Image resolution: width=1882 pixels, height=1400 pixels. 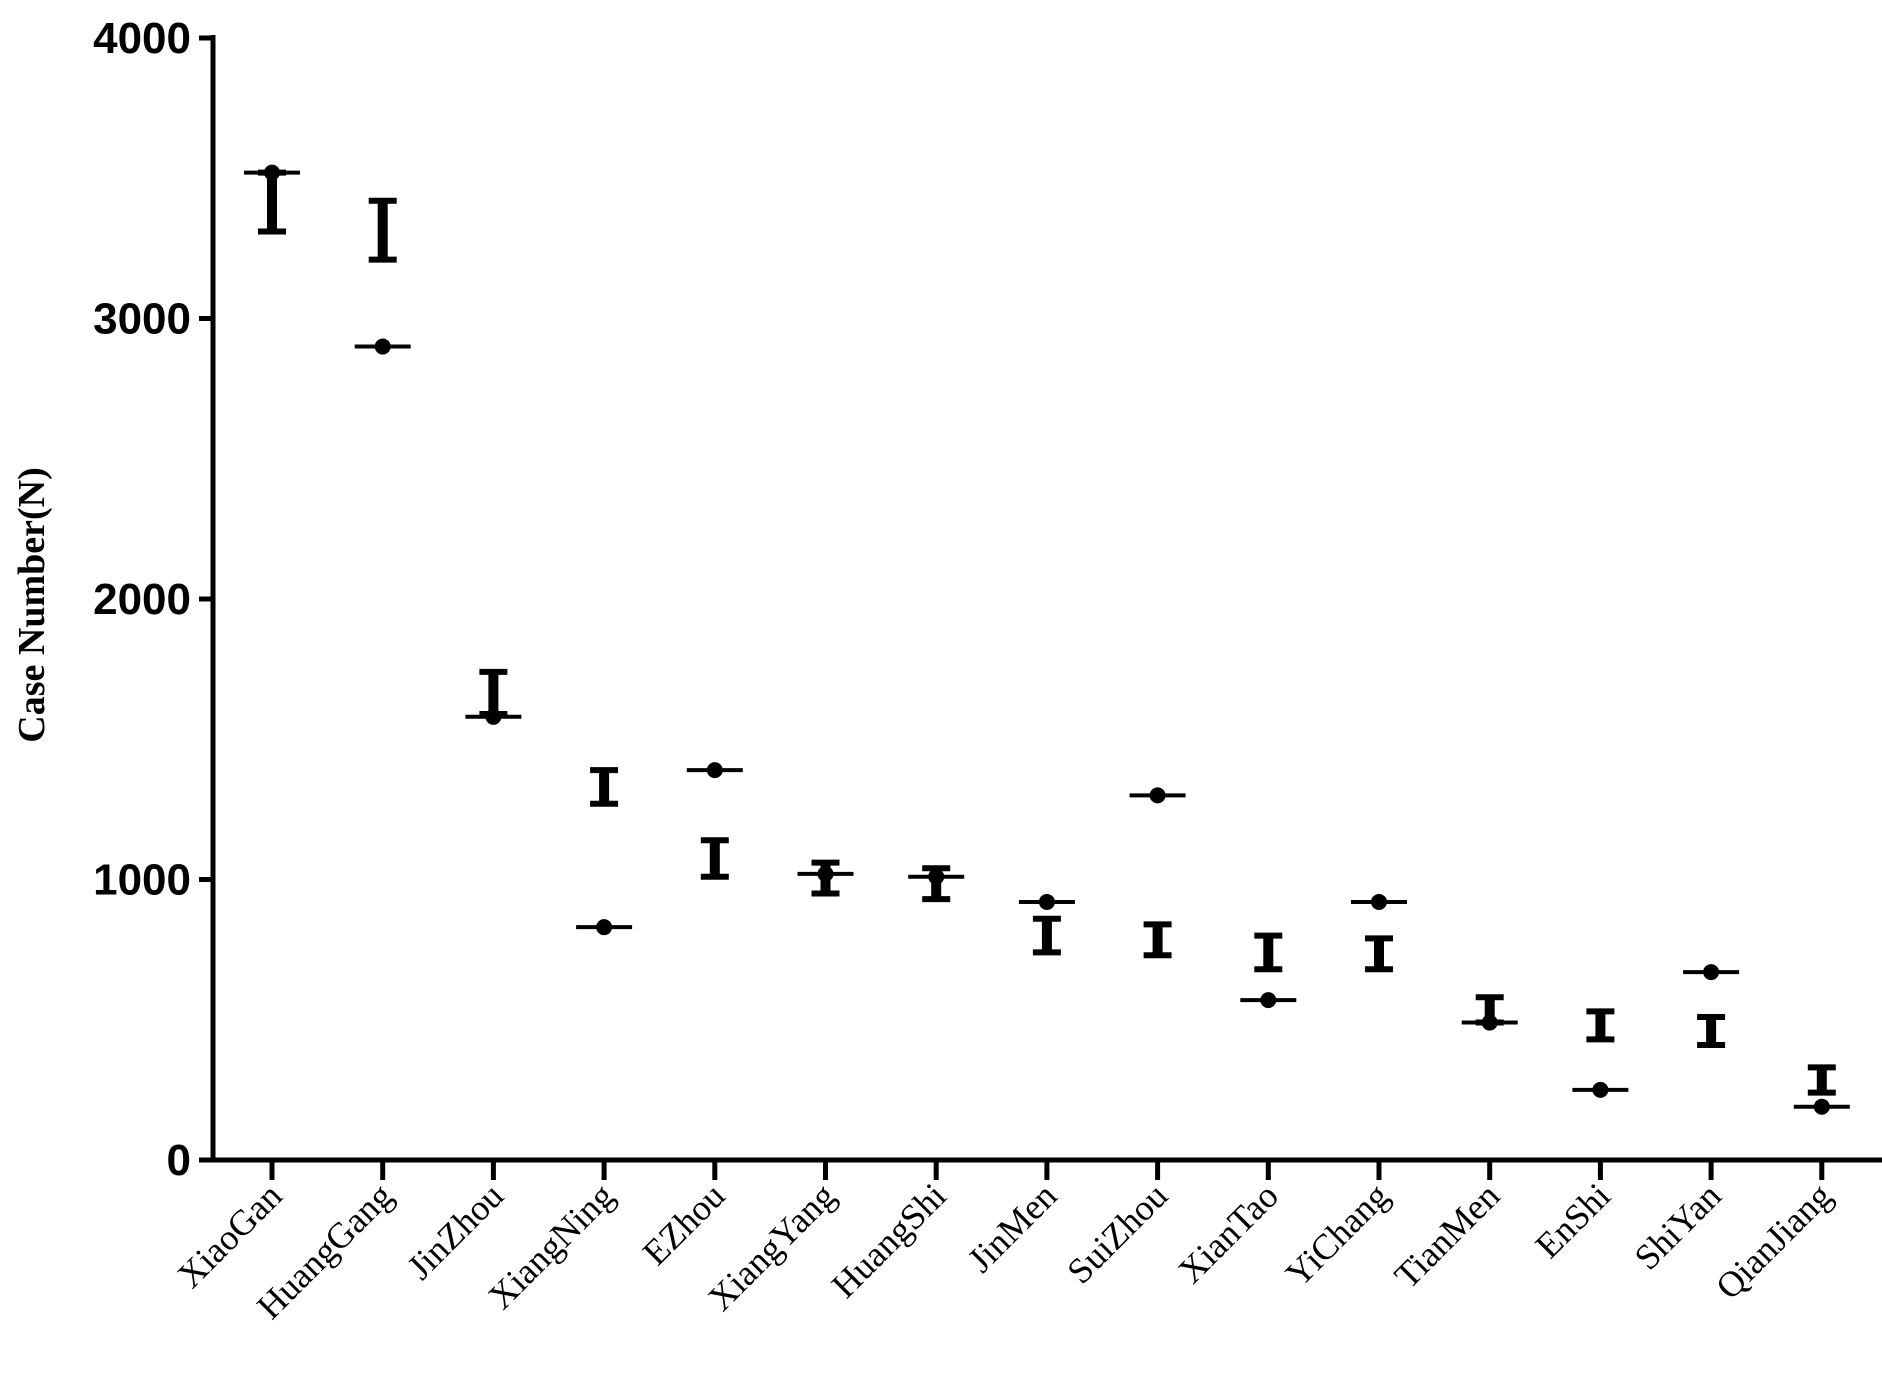 What do you see at coordinates (1773, 1240) in the screenshot?
I see `x-tick-label: QianJiang` at bounding box center [1773, 1240].